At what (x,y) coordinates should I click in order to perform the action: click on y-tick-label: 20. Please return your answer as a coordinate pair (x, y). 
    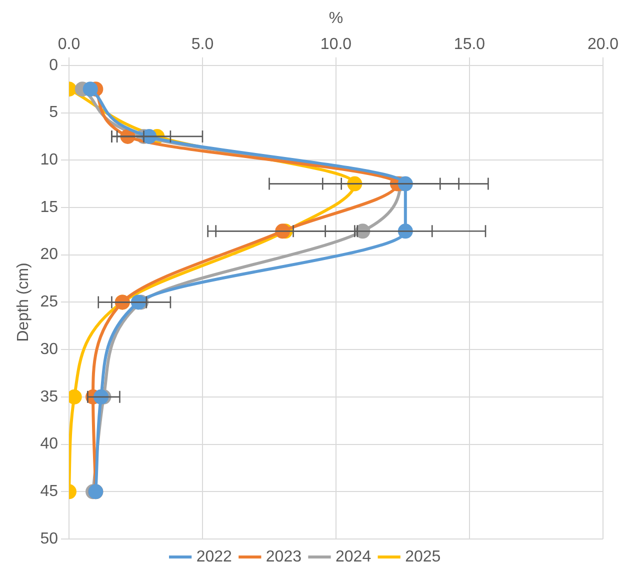
    Looking at the image, I should click on (49, 255).